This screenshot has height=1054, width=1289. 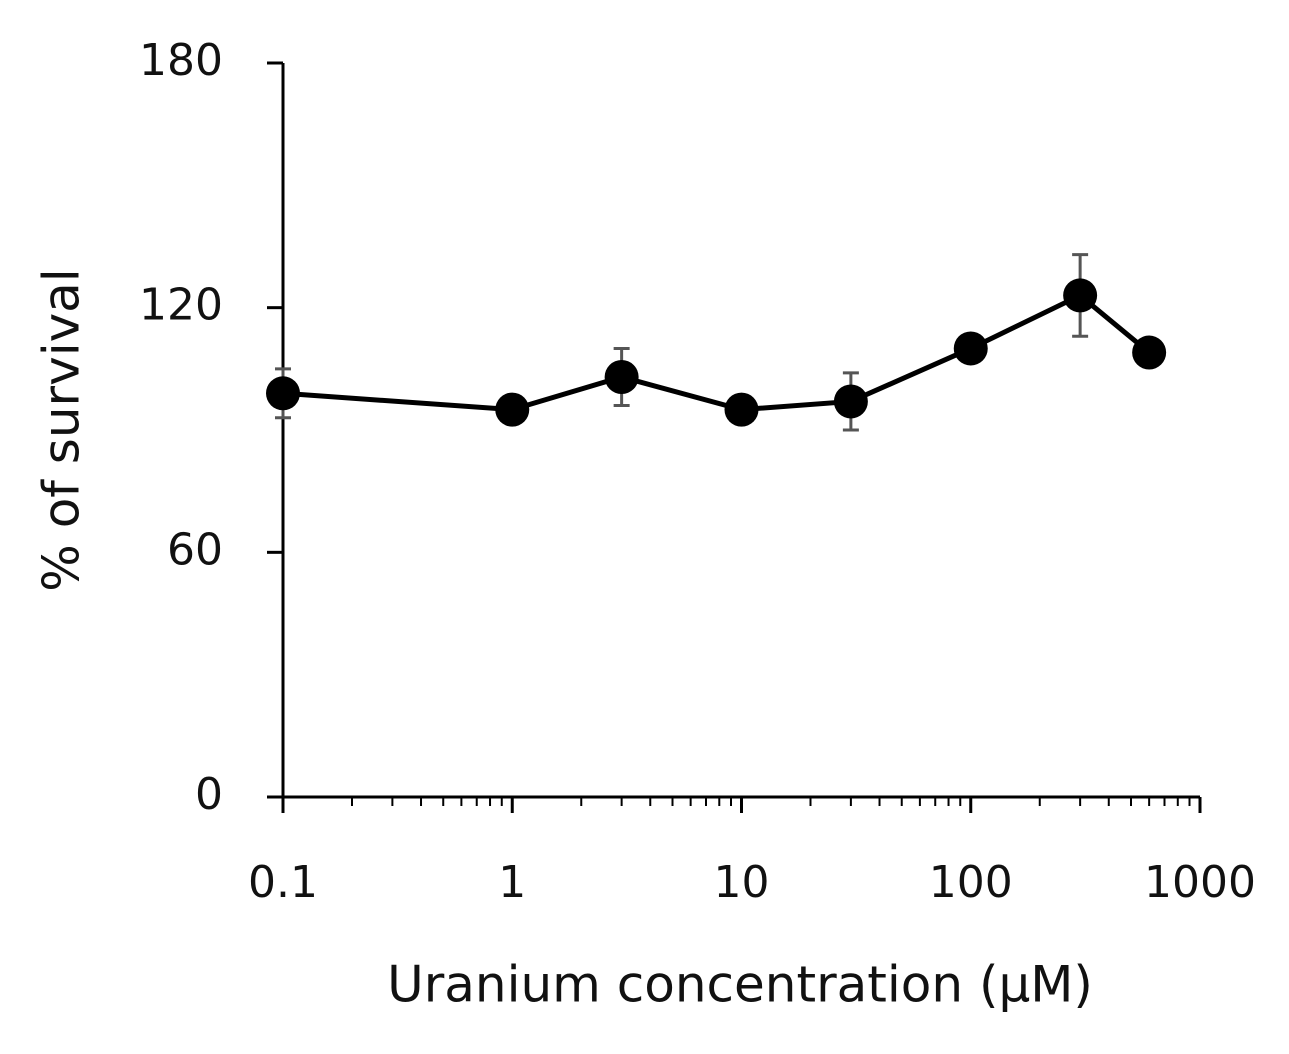 I want to click on data-line, so click(x=716, y=352).